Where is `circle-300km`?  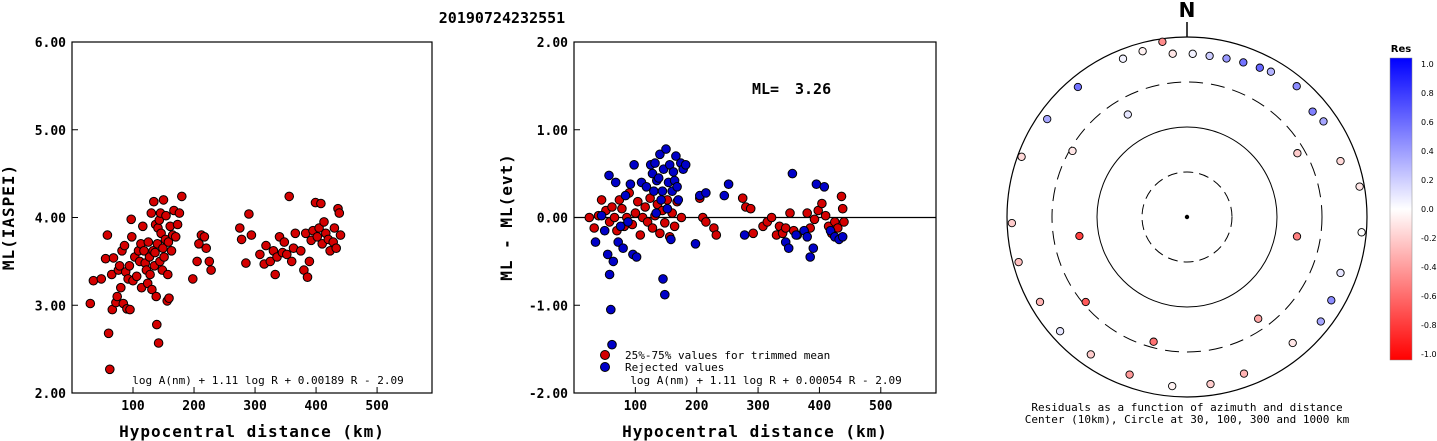 circle-300km is located at coordinates (1187, 217).